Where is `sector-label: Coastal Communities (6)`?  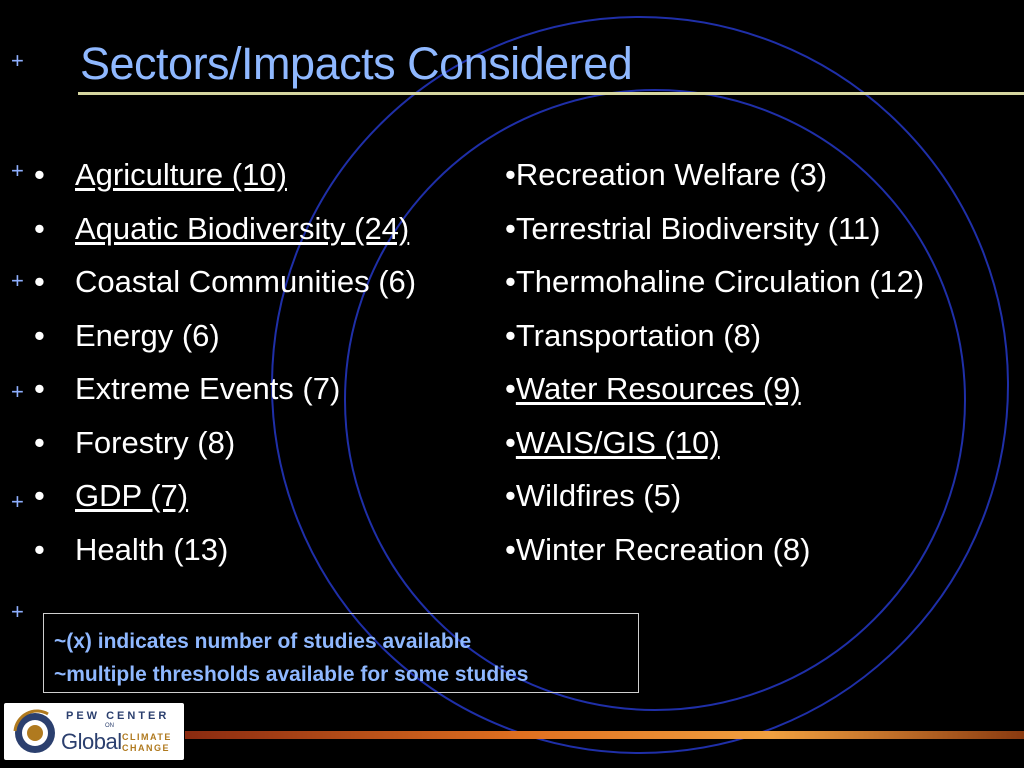
sector-label: Coastal Communities (6) is located at coordinates (246, 281).